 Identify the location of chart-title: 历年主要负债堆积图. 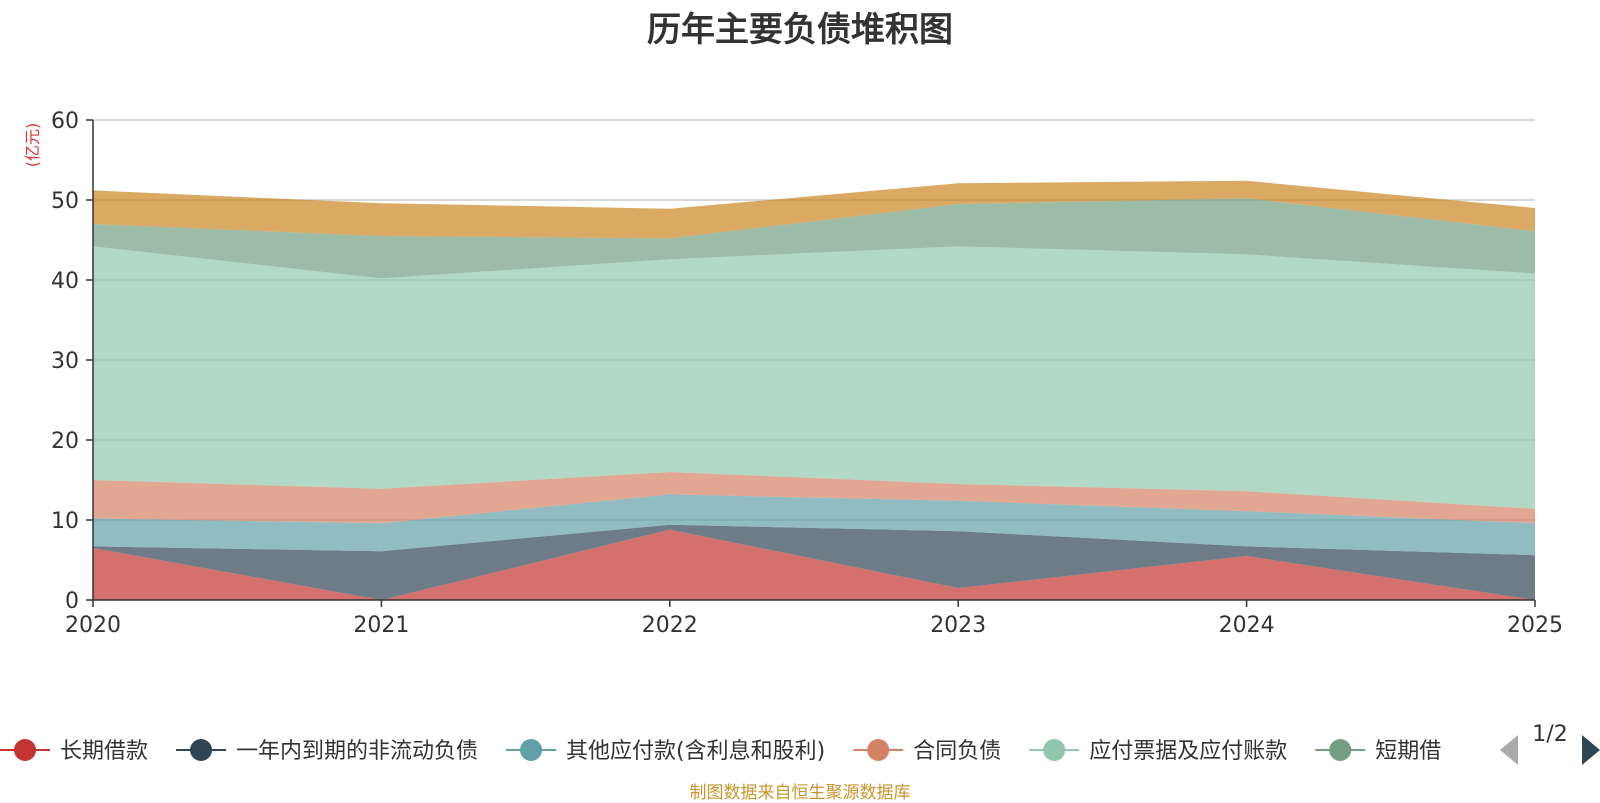
(800, 30).